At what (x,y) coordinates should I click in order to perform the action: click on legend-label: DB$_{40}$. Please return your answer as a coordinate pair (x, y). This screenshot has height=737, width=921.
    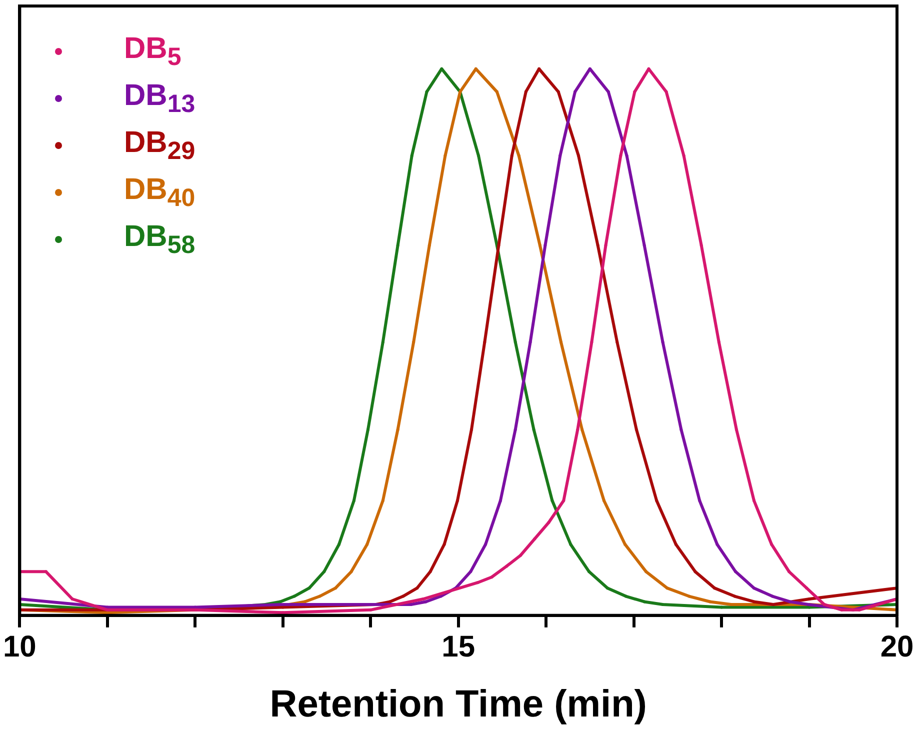
    Looking at the image, I should click on (160, 192).